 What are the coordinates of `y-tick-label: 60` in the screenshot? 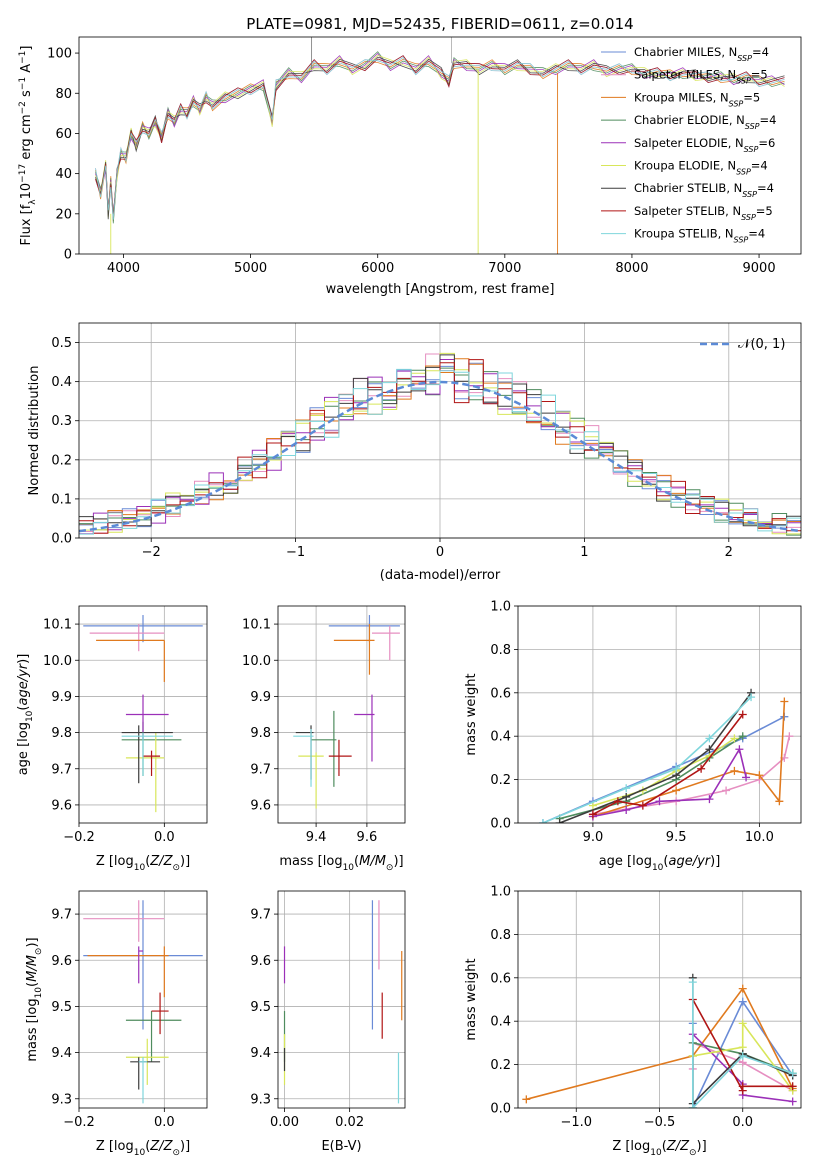 It's located at (63, 134).